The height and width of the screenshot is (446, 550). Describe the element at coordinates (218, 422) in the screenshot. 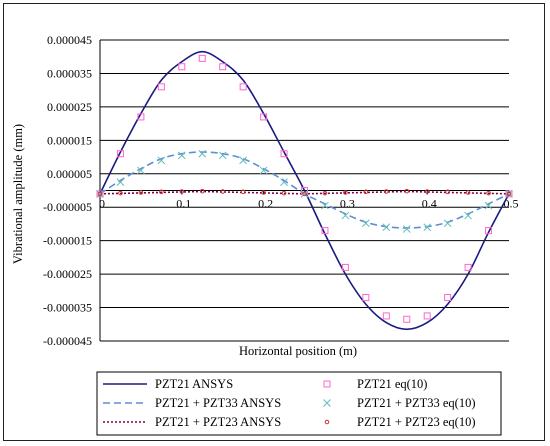

I see `legend-label-pzt21-pzt23-ansys: PZT21 + PZT23 ANSYS` at that location.